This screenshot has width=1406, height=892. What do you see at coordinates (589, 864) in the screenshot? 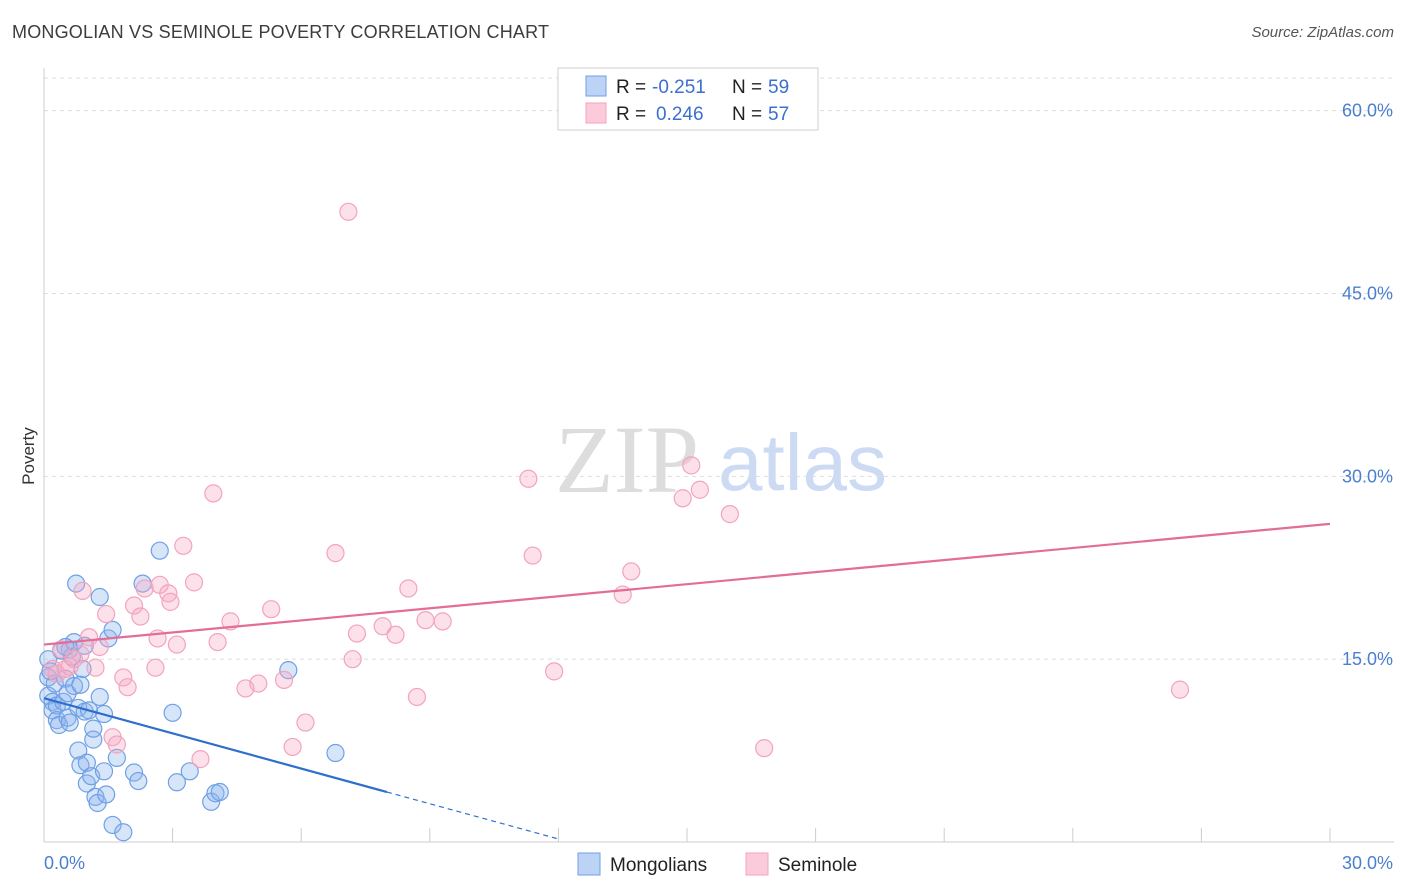
I see `series-swatch-mongolians` at bounding box center [589, 864].